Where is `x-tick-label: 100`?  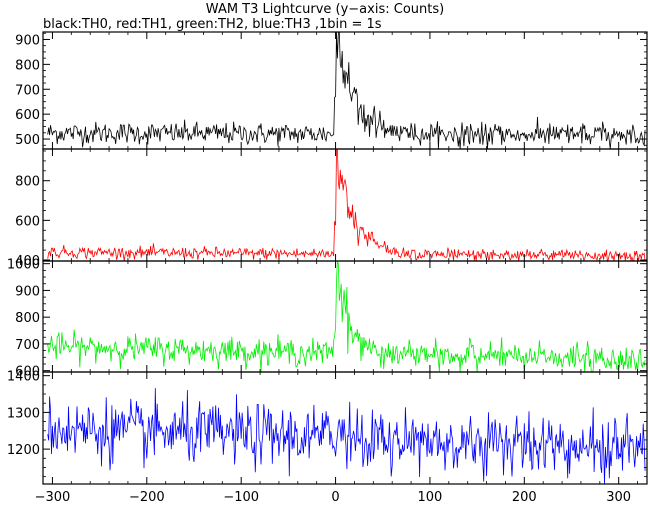 x-tick-label: 100 is located at coordinates (430, 497).